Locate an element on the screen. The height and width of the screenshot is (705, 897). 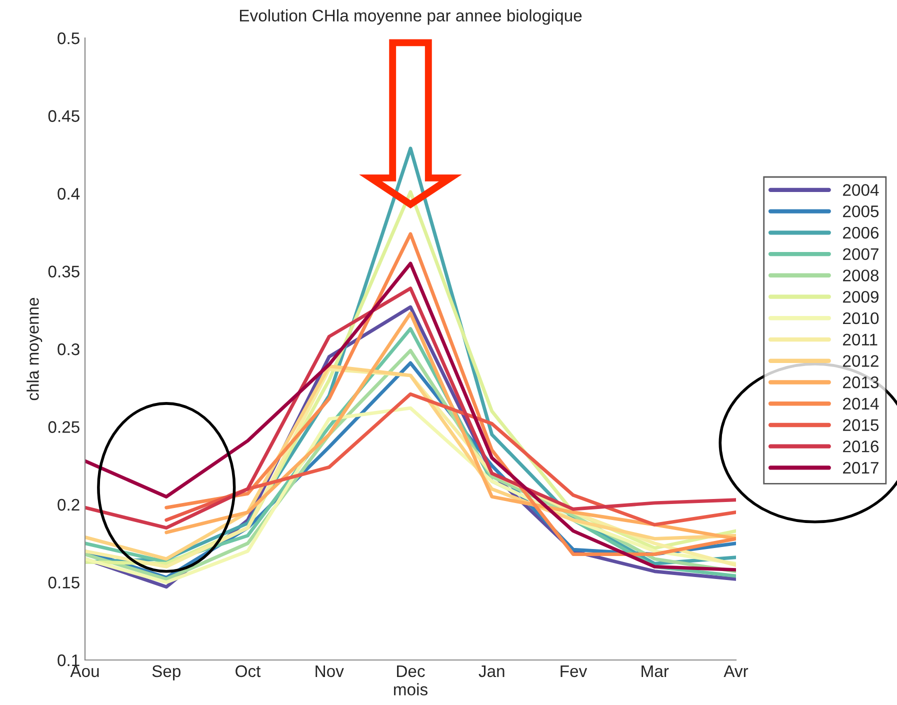
x-tick-label: Avr is located at coordinates (736, 671).